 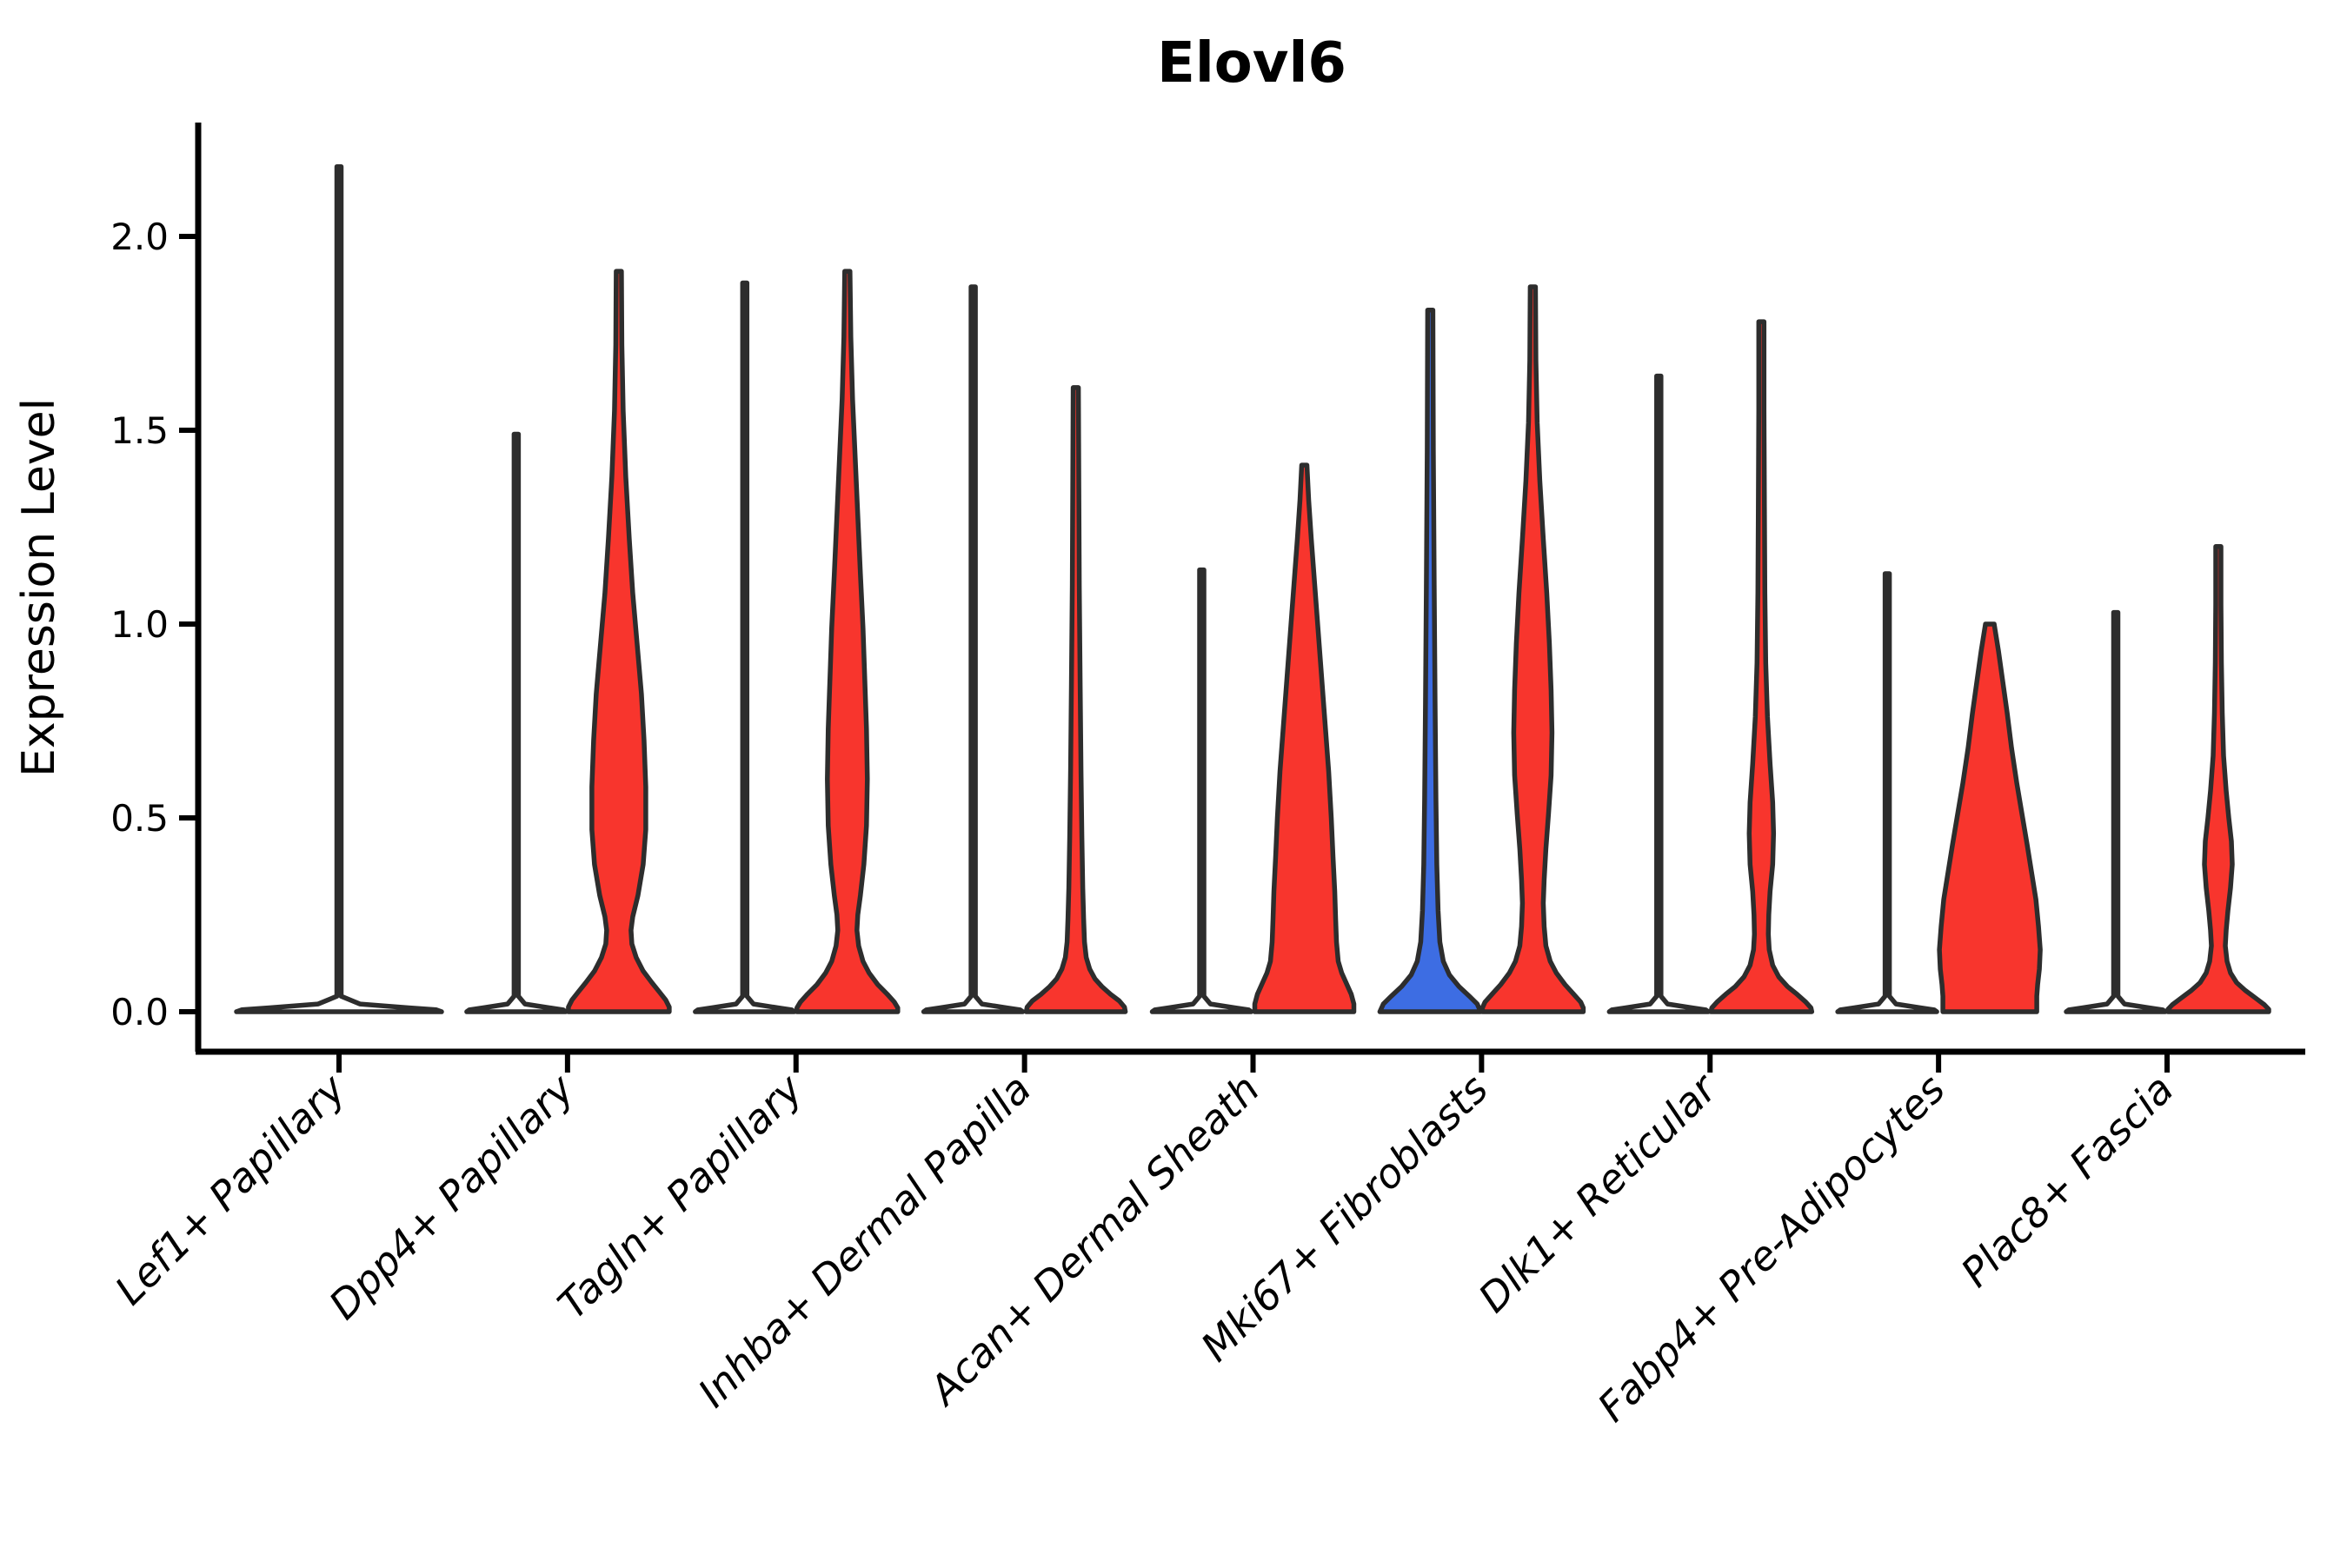 What do you see at coordinates (1990, 817) in the screenshot?
I see `violin-fabp4-right` at bounding box center [1990, 817].